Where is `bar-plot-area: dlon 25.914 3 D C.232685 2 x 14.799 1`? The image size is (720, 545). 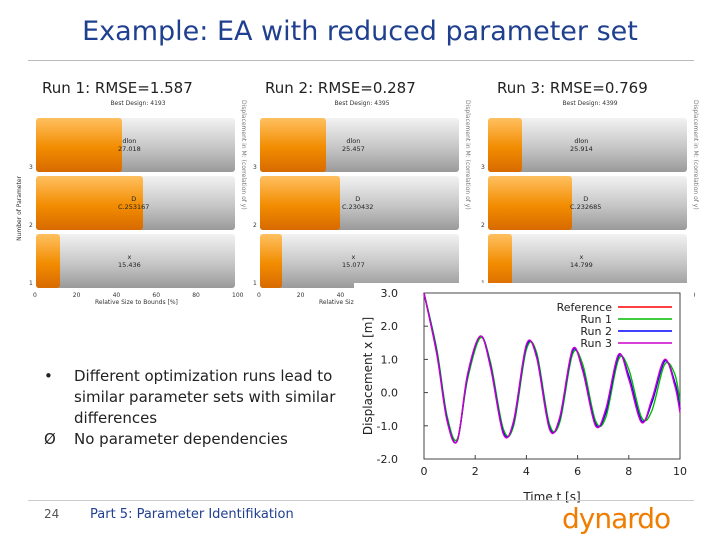
bar-plot-area: dlon 25.914 3 D C.232685 2 x 14.799 1 is located at coordinates (584, 204).